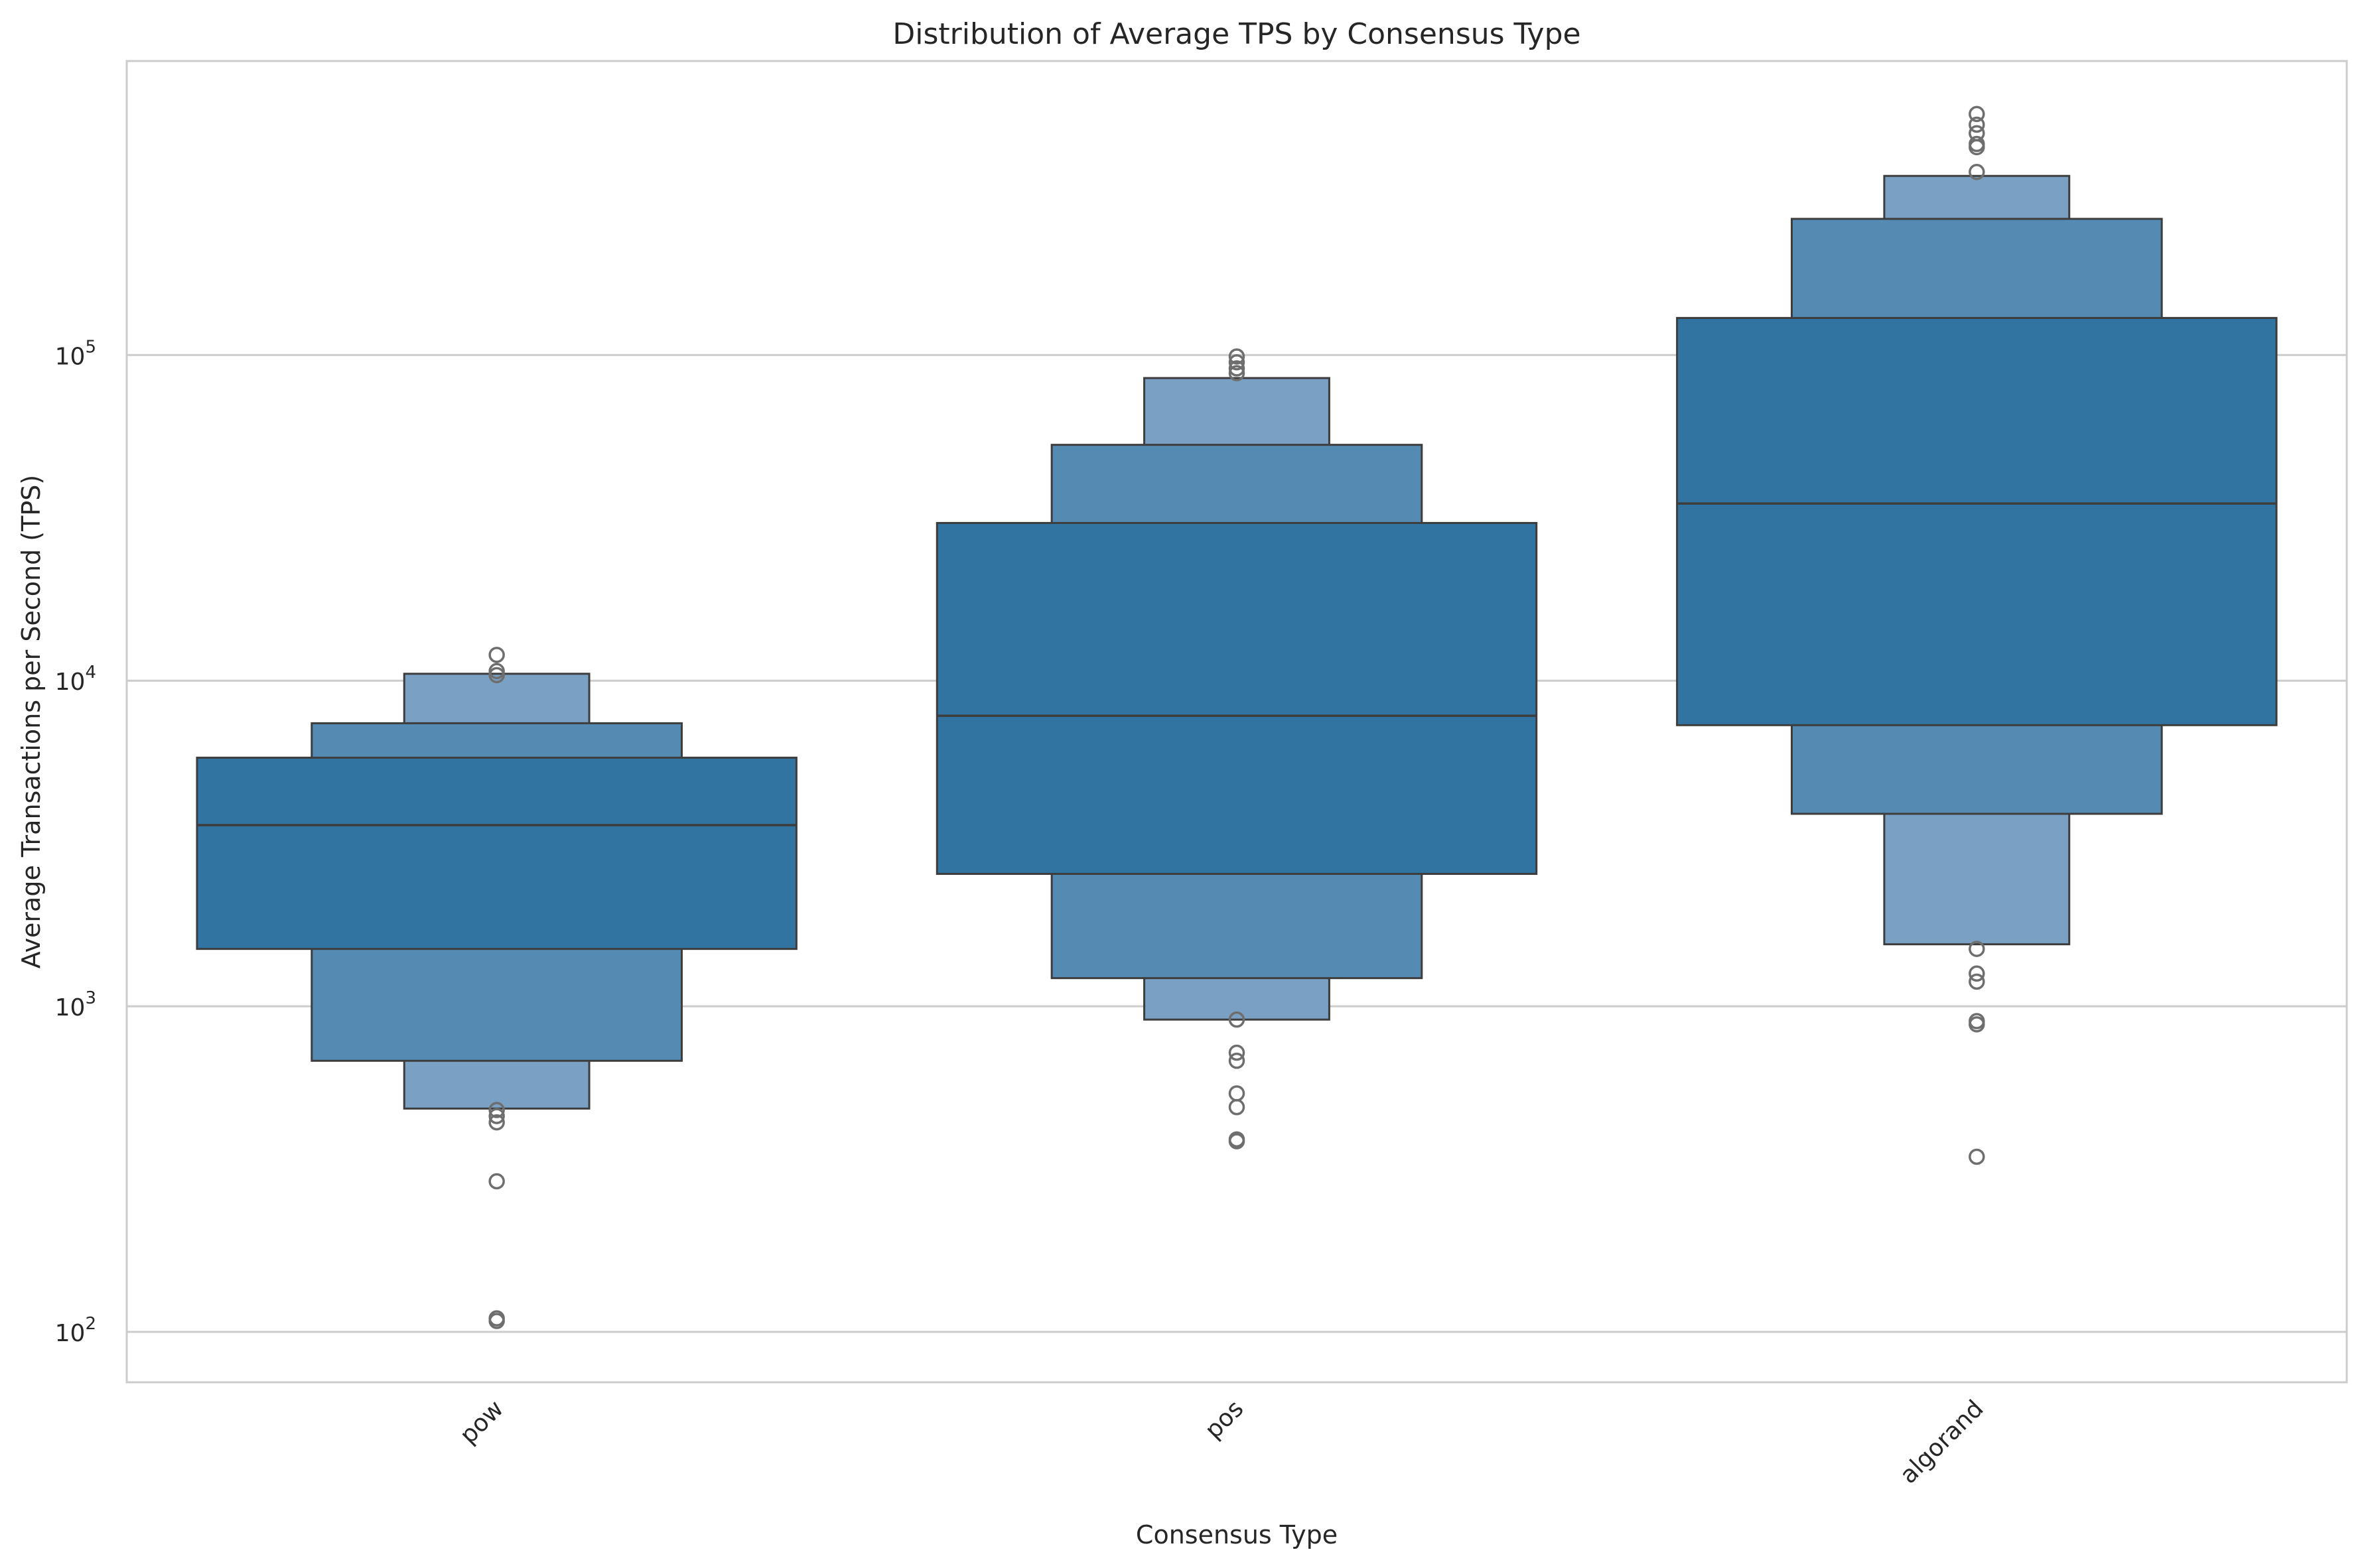 This screenshot has width=2366, height=1568. What do you see at coordinates (90, 1324) in the screenshot?
I see `y-tick-exponent: 2` at bounding box center [90, 1324].